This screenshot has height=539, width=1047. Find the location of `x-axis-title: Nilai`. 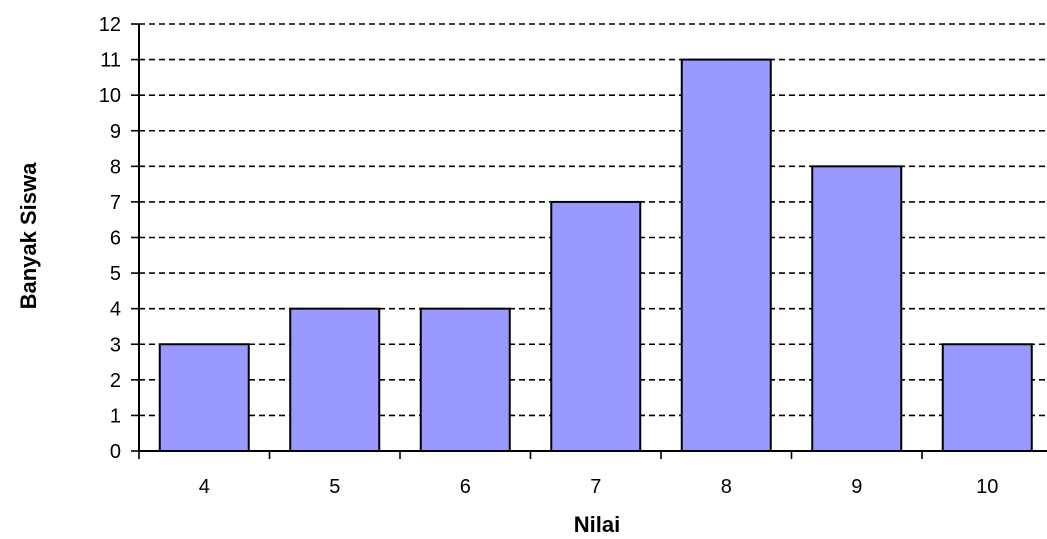

x-axis-title: Nilai is located at coordinates (597, 524).